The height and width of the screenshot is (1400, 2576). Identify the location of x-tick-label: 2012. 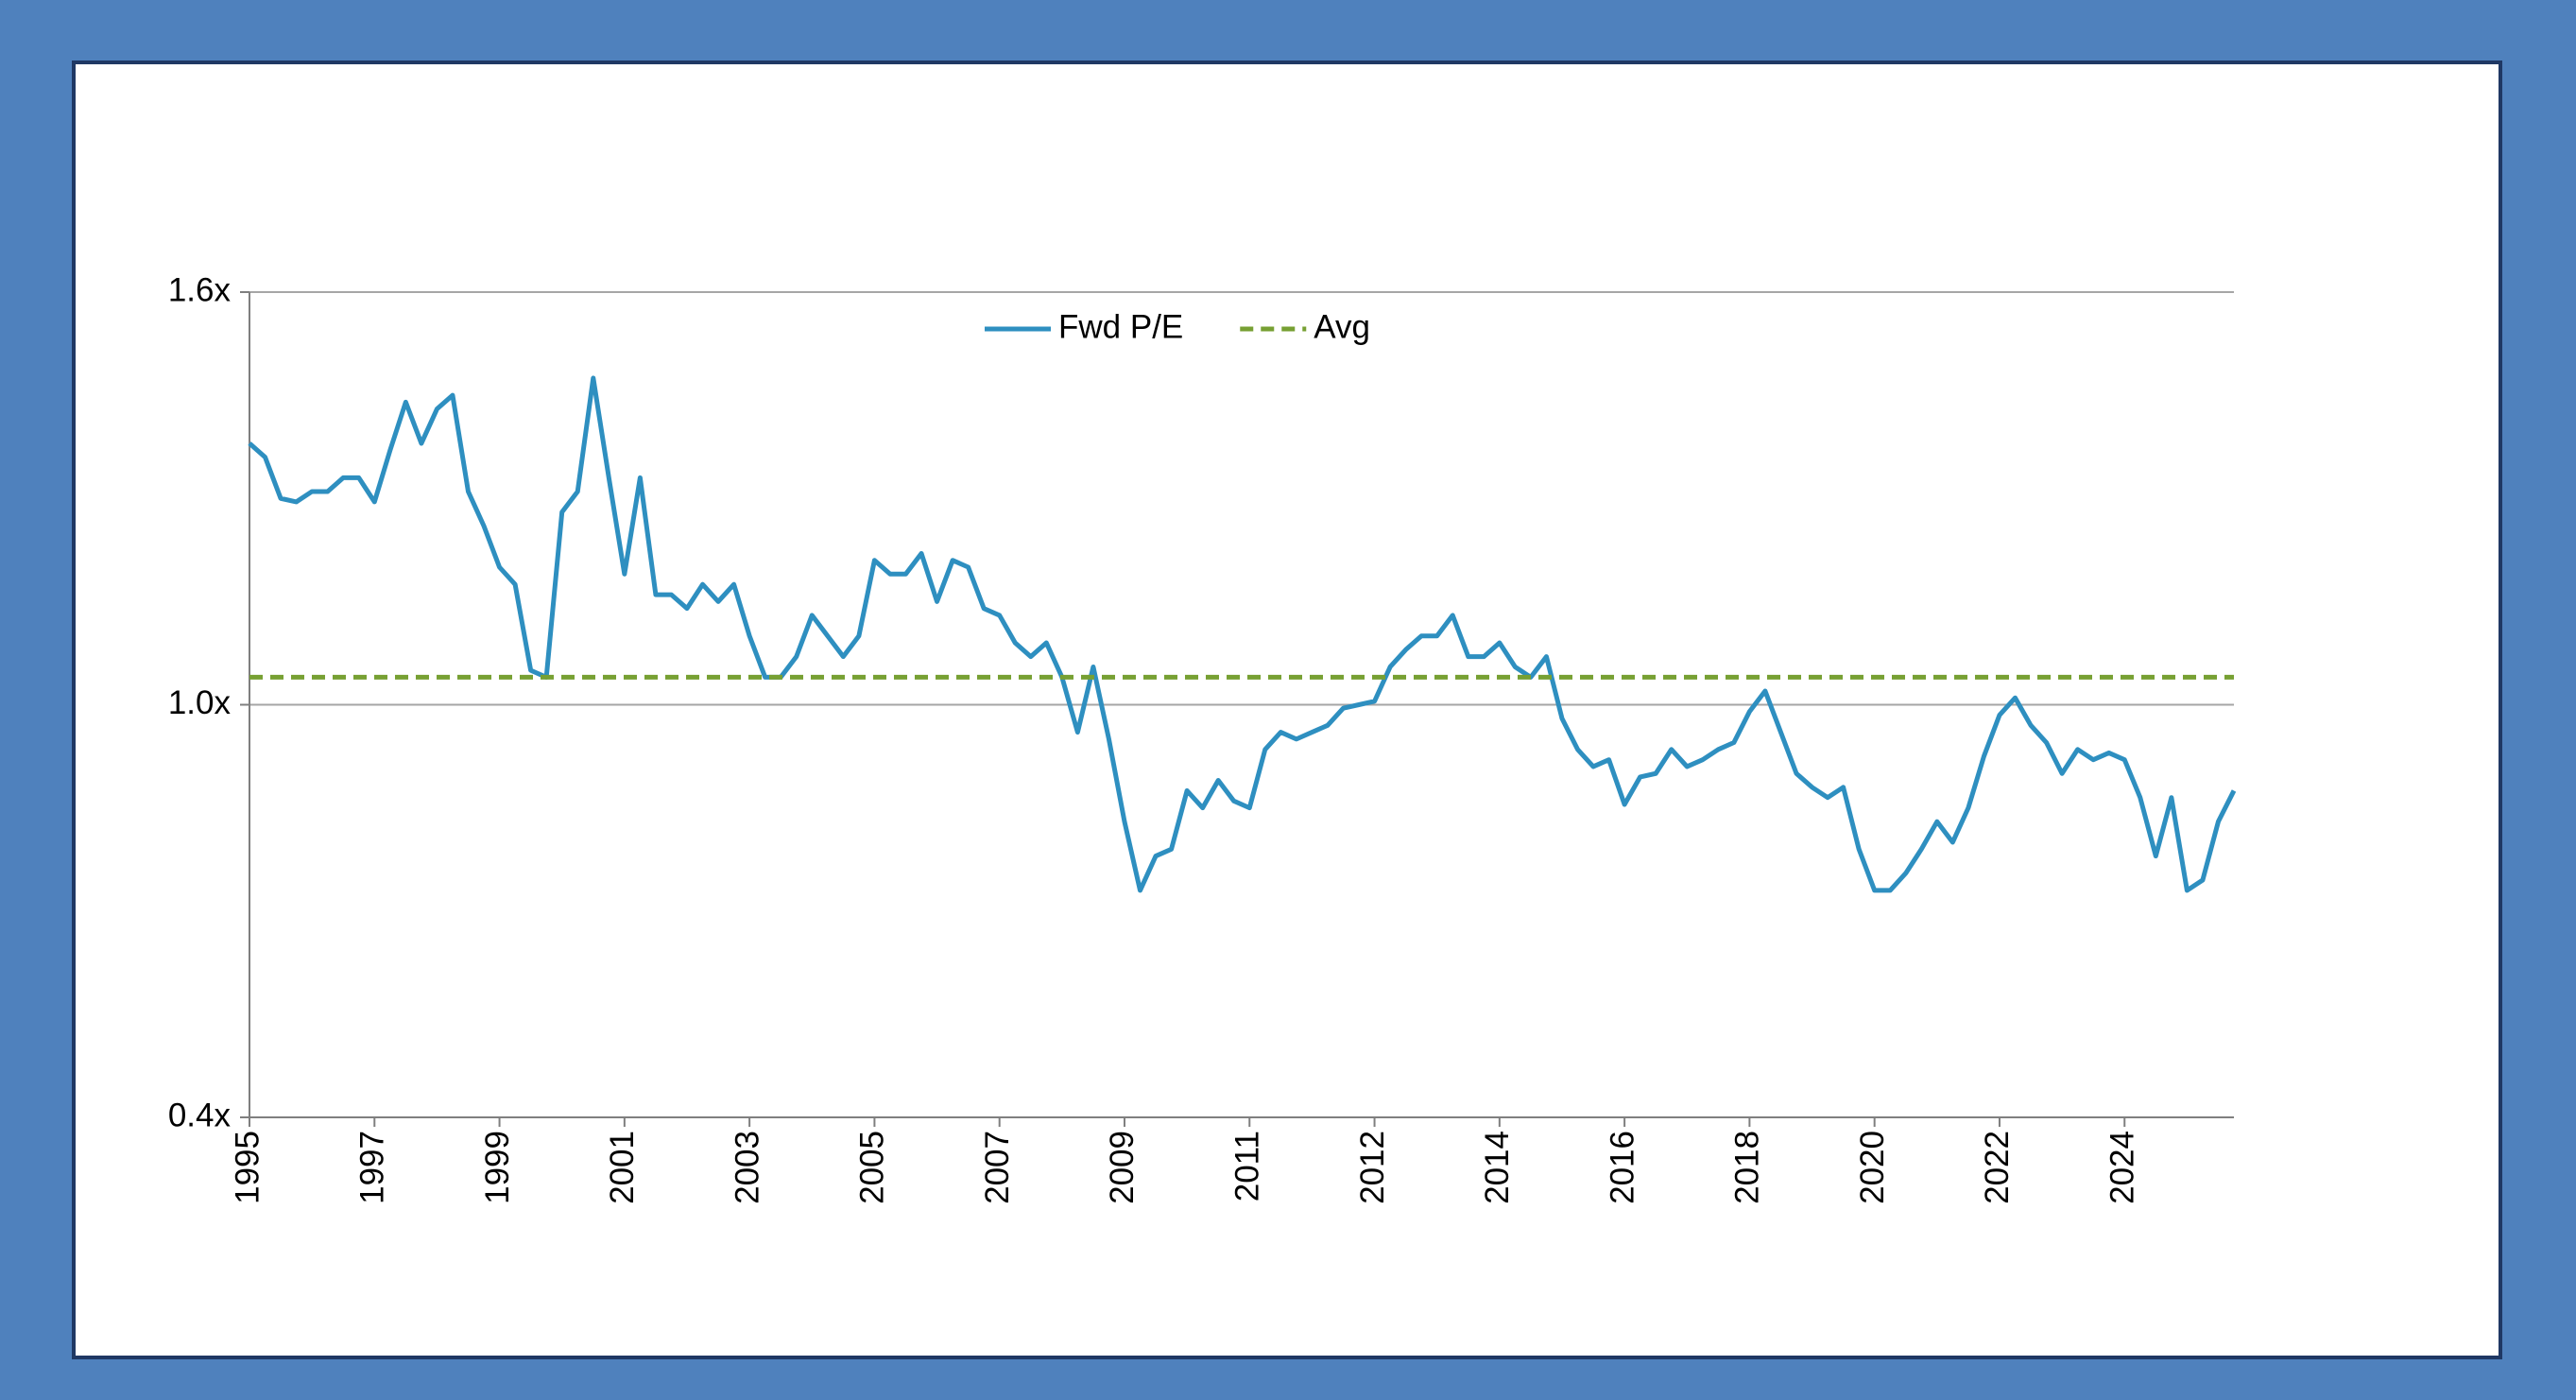
(1372, 1167).